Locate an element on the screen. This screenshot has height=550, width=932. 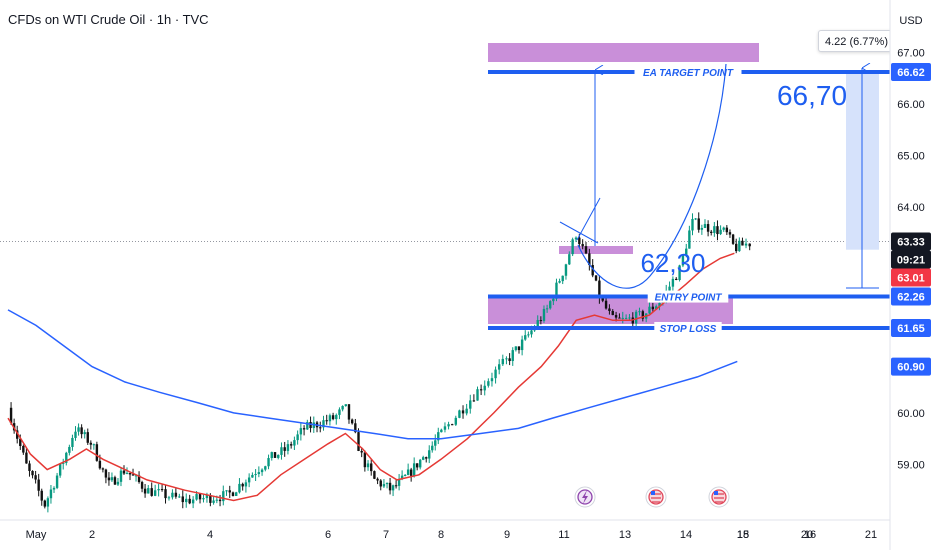
x-tick-label-11: 16 is located at coordinates (810, 535).